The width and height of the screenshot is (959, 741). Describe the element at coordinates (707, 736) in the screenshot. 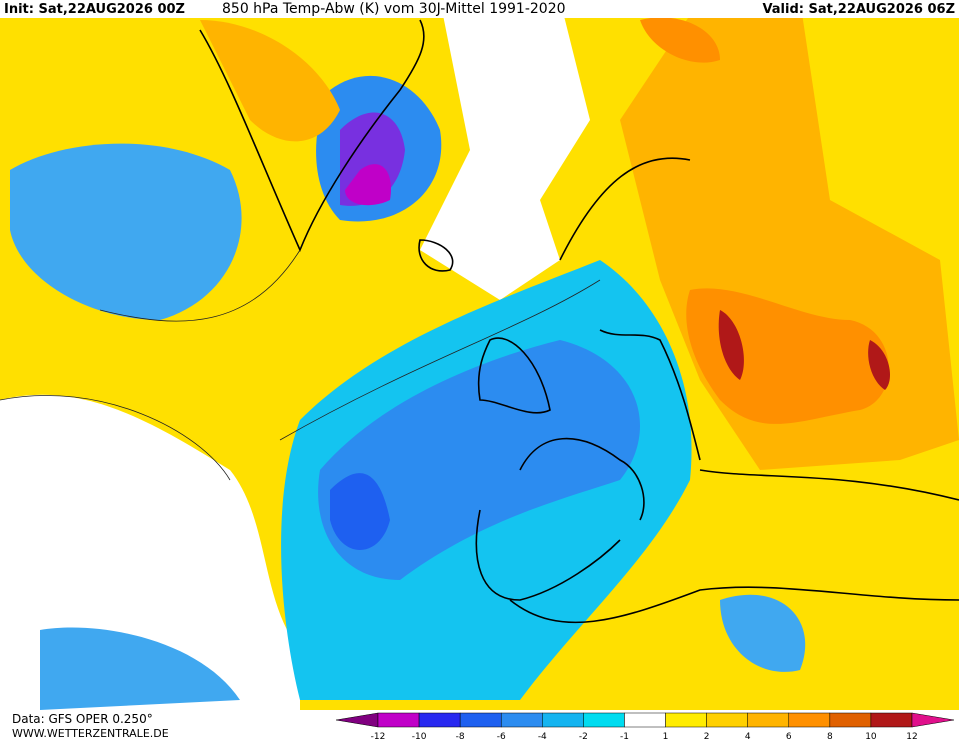

I see `colorbar-tick-label: 2` at that location.